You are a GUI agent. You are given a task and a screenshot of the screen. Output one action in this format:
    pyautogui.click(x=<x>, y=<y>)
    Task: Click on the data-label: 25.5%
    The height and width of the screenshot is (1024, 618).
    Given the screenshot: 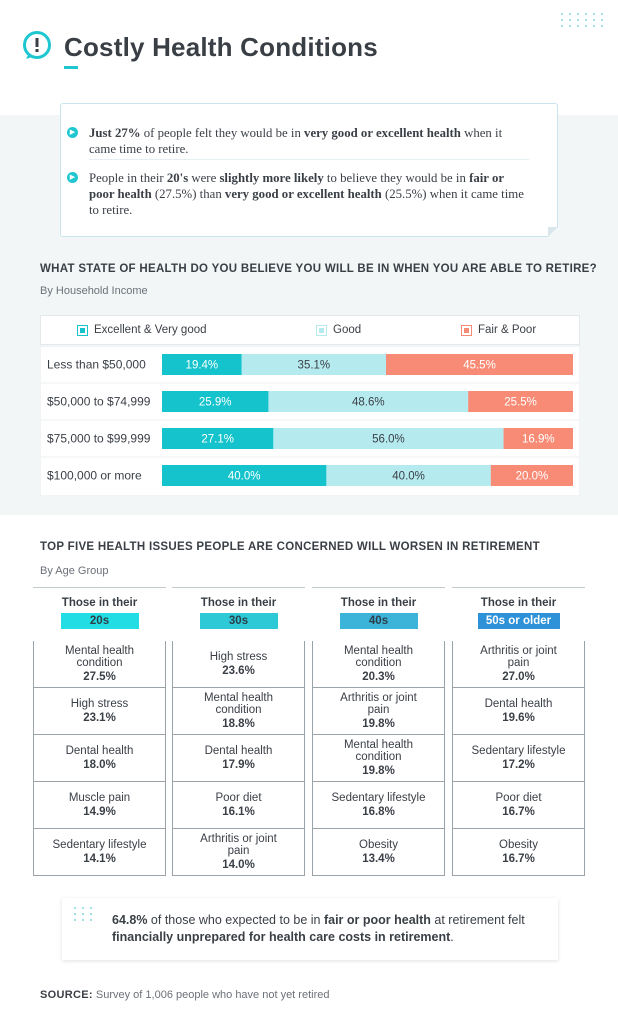 What is the action you would take?
    pyautogui.click(x=520, y=403)
    